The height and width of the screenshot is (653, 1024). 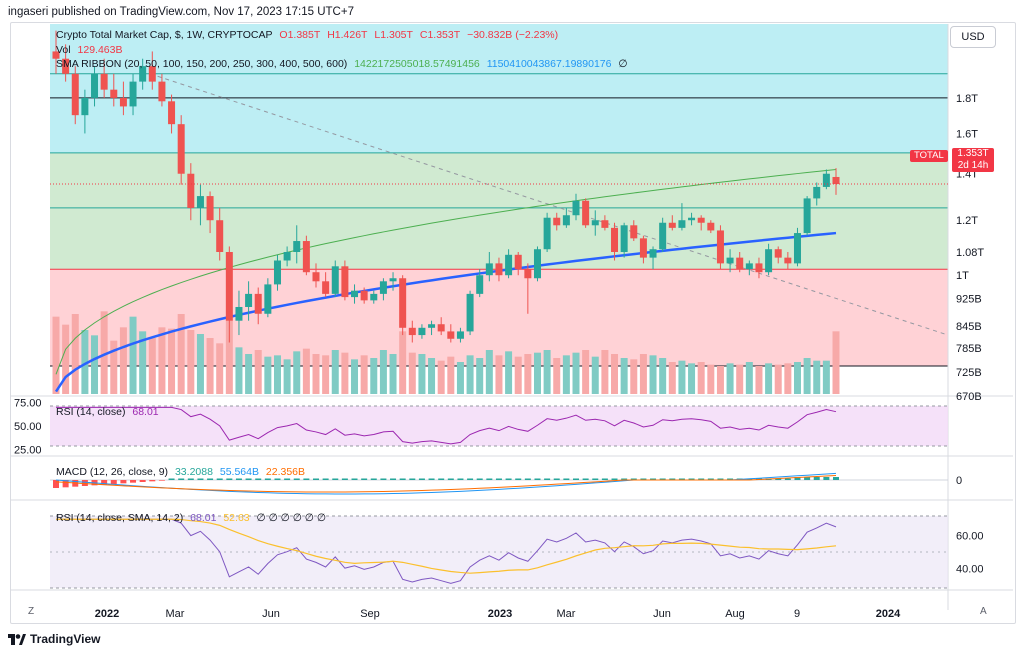 I want to click on macd-axis-label: 0, so click(x=959, y=481).